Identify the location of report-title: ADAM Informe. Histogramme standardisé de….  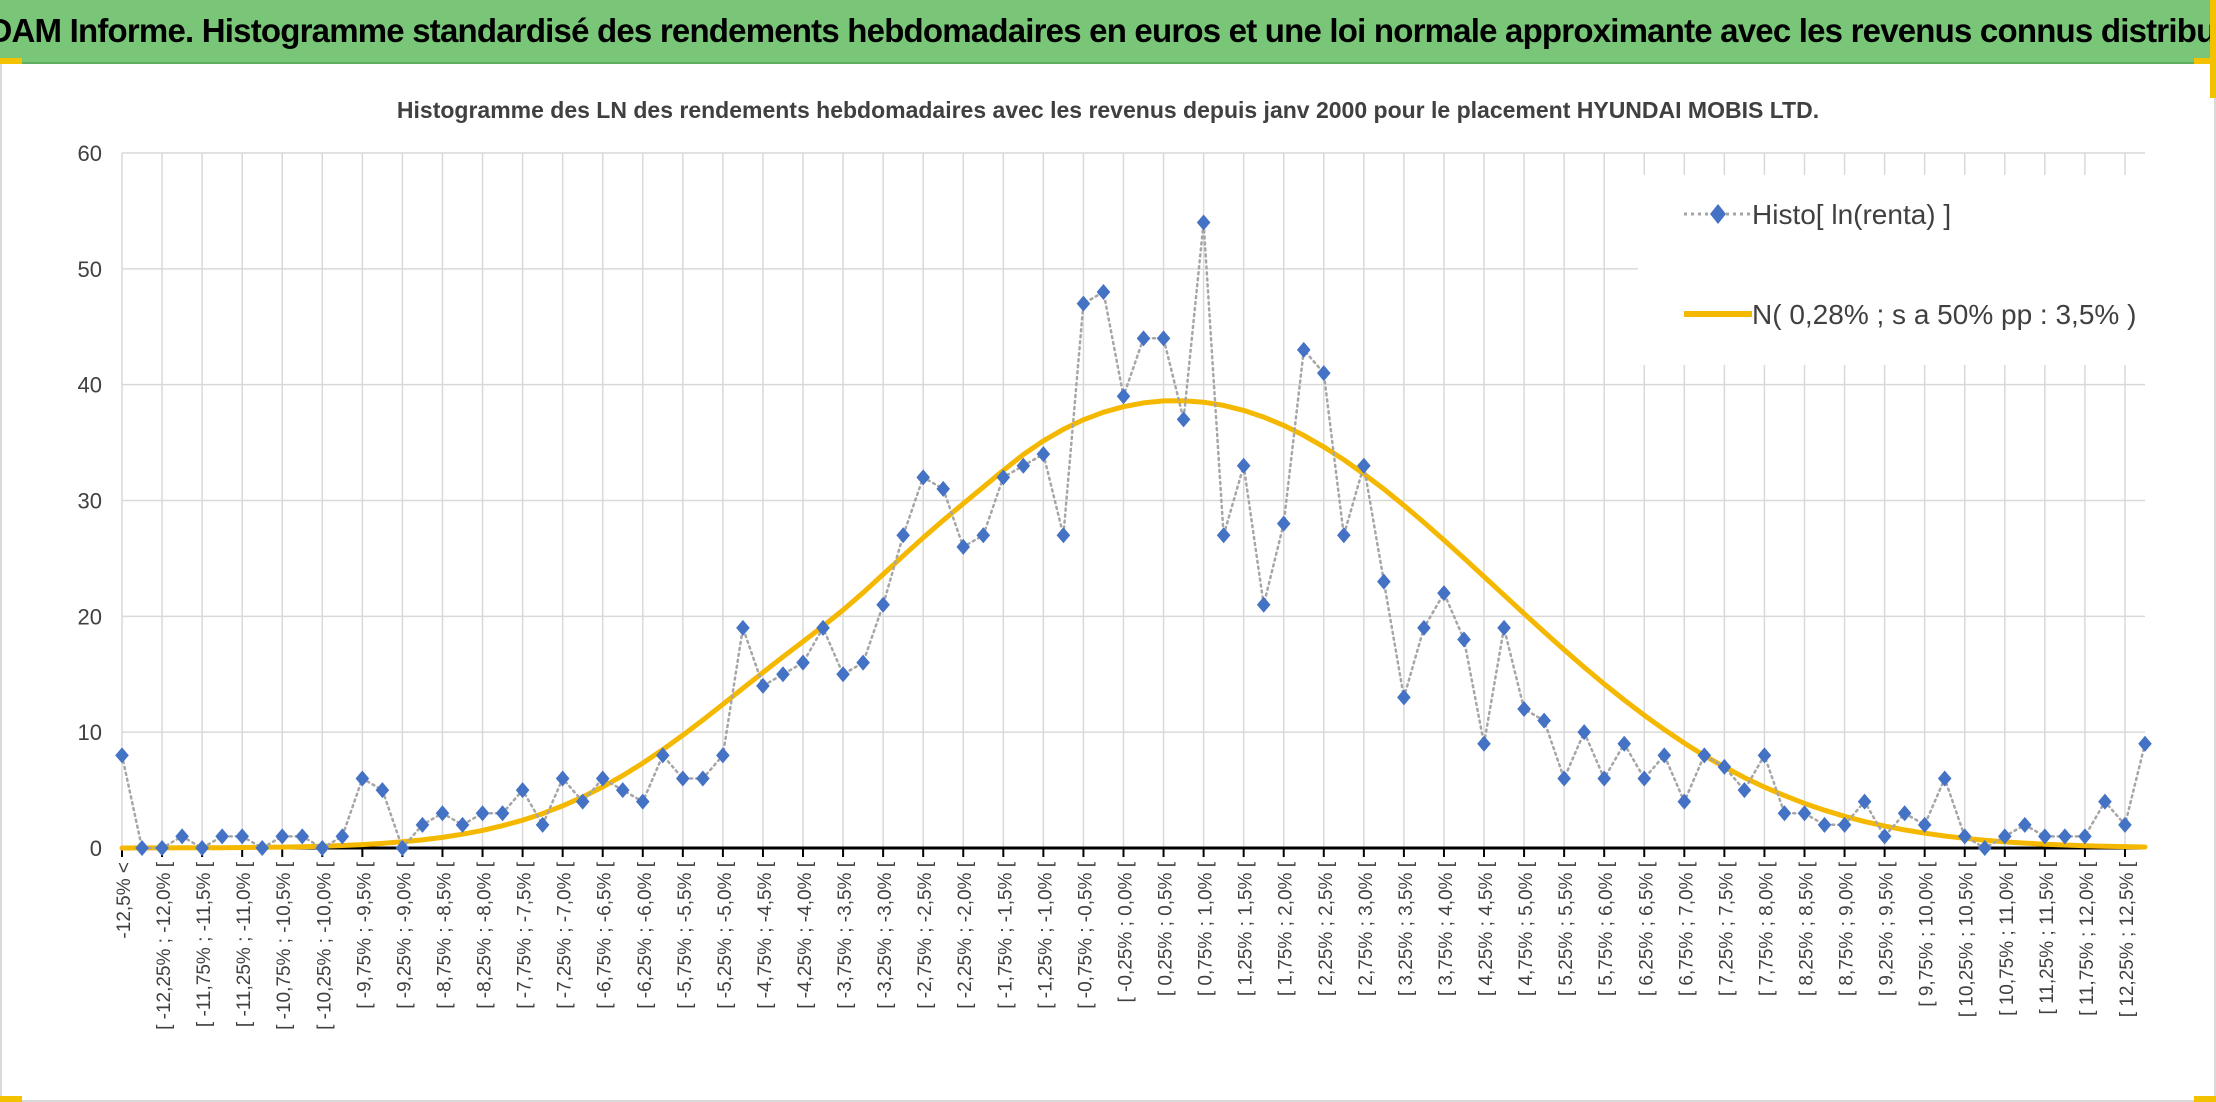
(1108, 30).